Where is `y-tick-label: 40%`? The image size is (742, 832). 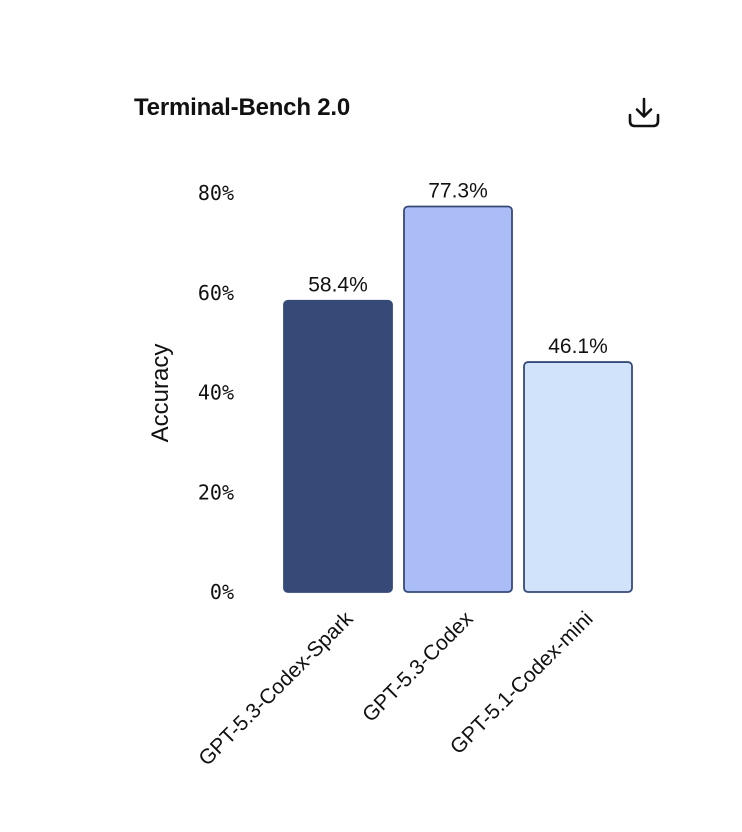
y-tick-label: 40% is located at coordinates (216, 393).